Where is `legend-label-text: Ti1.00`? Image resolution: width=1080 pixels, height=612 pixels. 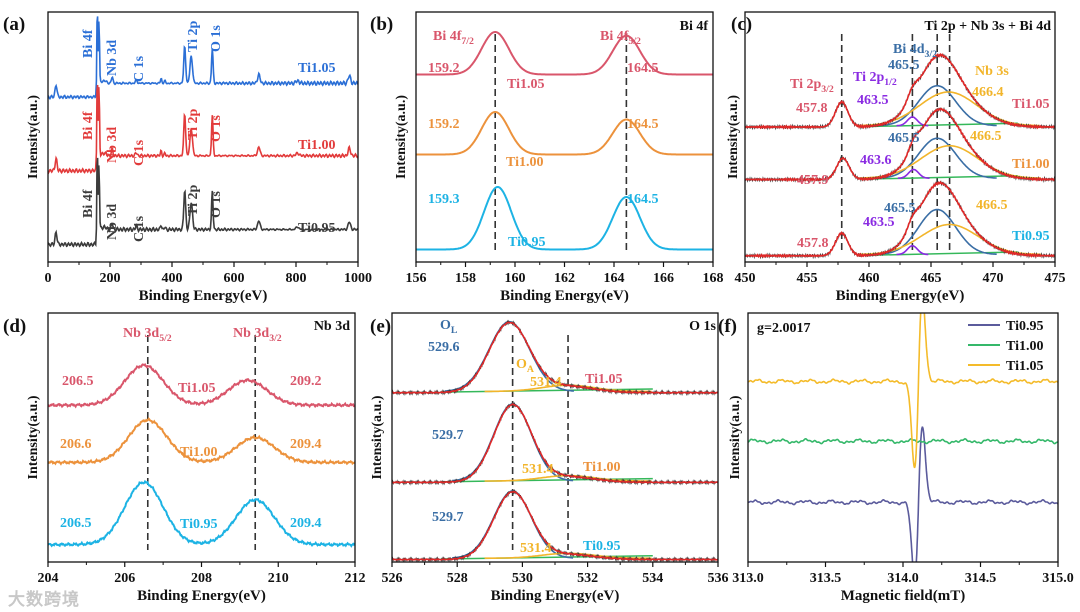 legend-label-text: Ti1.00 is located at coordinates (1024, 346).